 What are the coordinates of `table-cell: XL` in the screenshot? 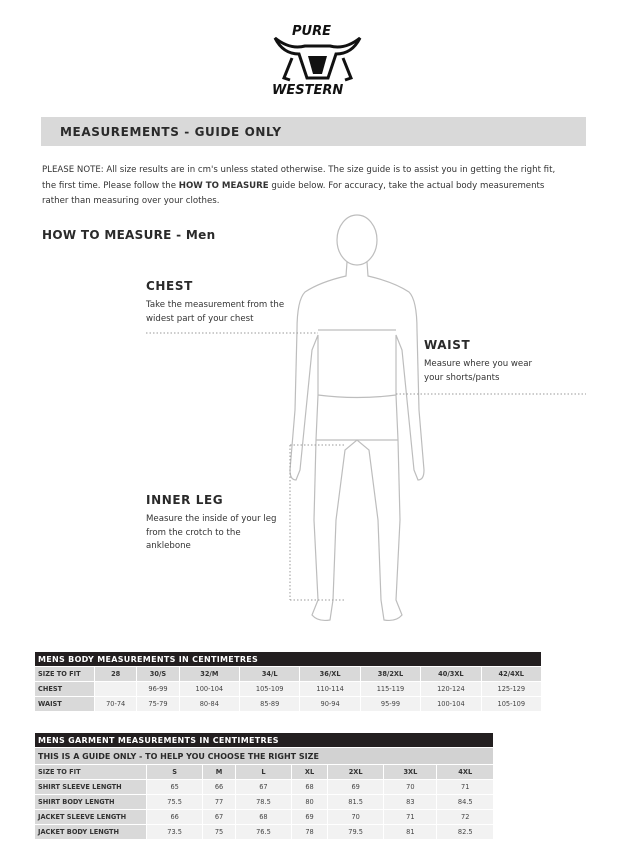 It's located at (310, 772).